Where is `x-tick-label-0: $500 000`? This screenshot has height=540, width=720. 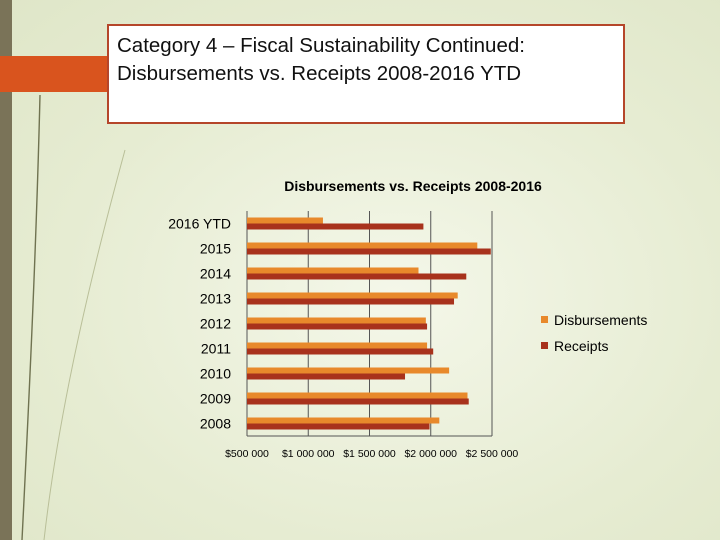 x-tick-label-0: $500 000 is located at coordinates (247, 454).